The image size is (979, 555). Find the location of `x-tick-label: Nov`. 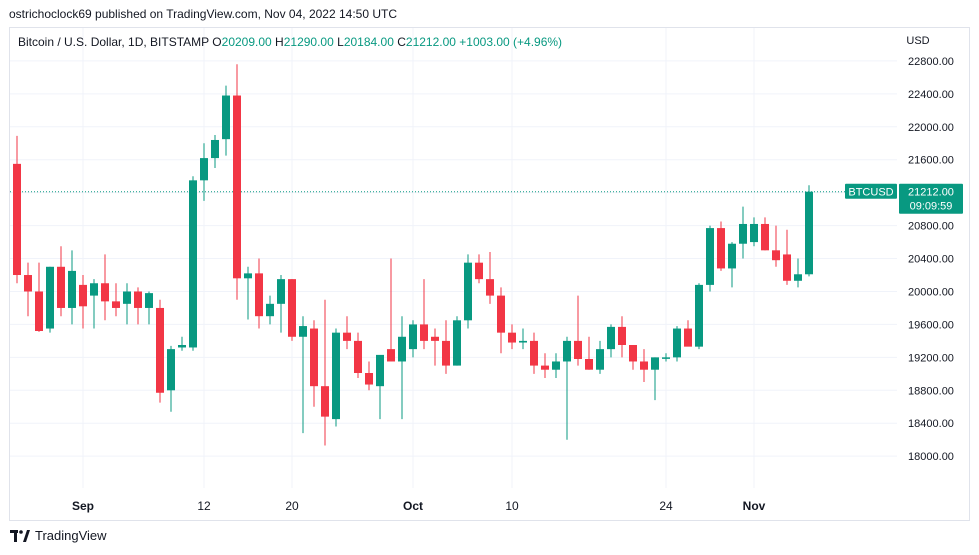

x-tick-label: Nov is located at coordinates (754, 506).